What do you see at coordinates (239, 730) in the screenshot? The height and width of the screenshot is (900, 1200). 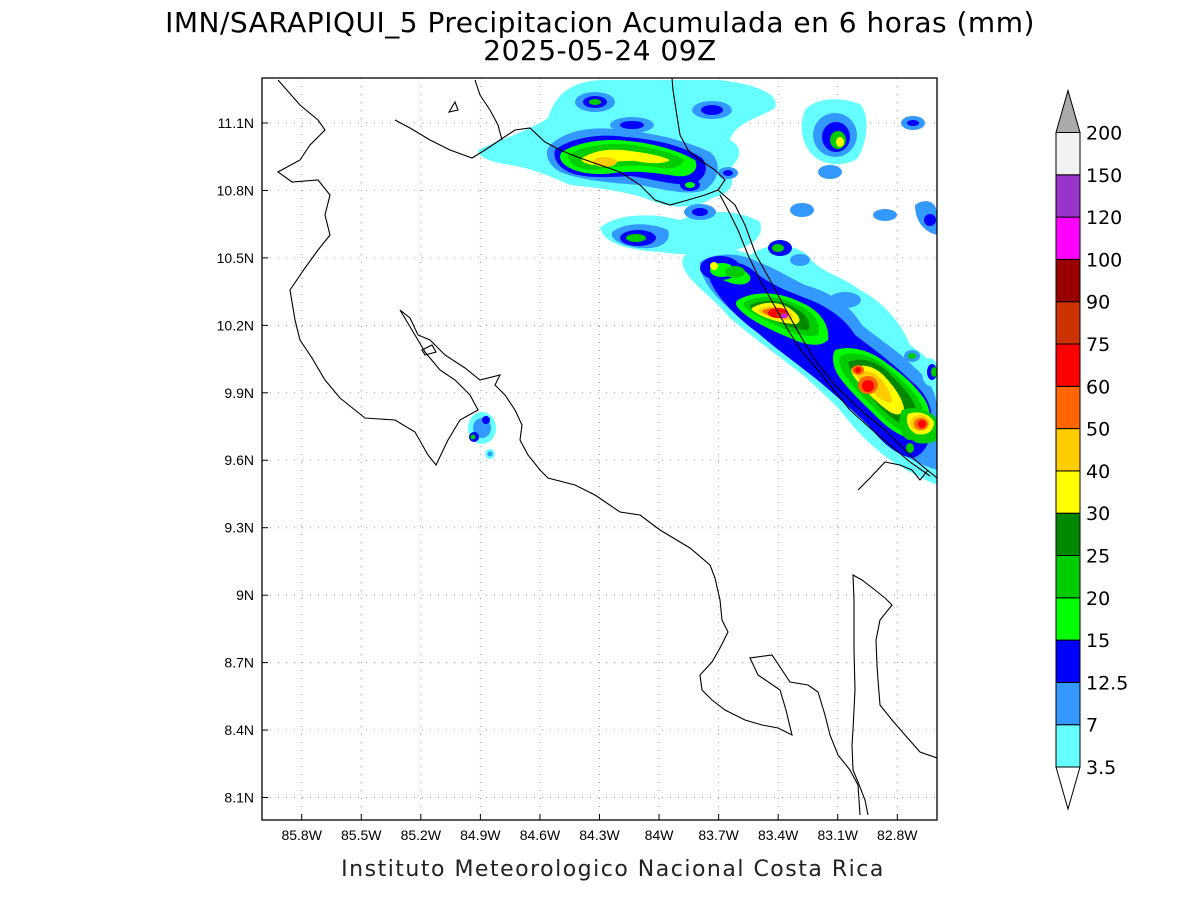 I see `y-tick-label: 8.4N` at bounding box center [239, 730].